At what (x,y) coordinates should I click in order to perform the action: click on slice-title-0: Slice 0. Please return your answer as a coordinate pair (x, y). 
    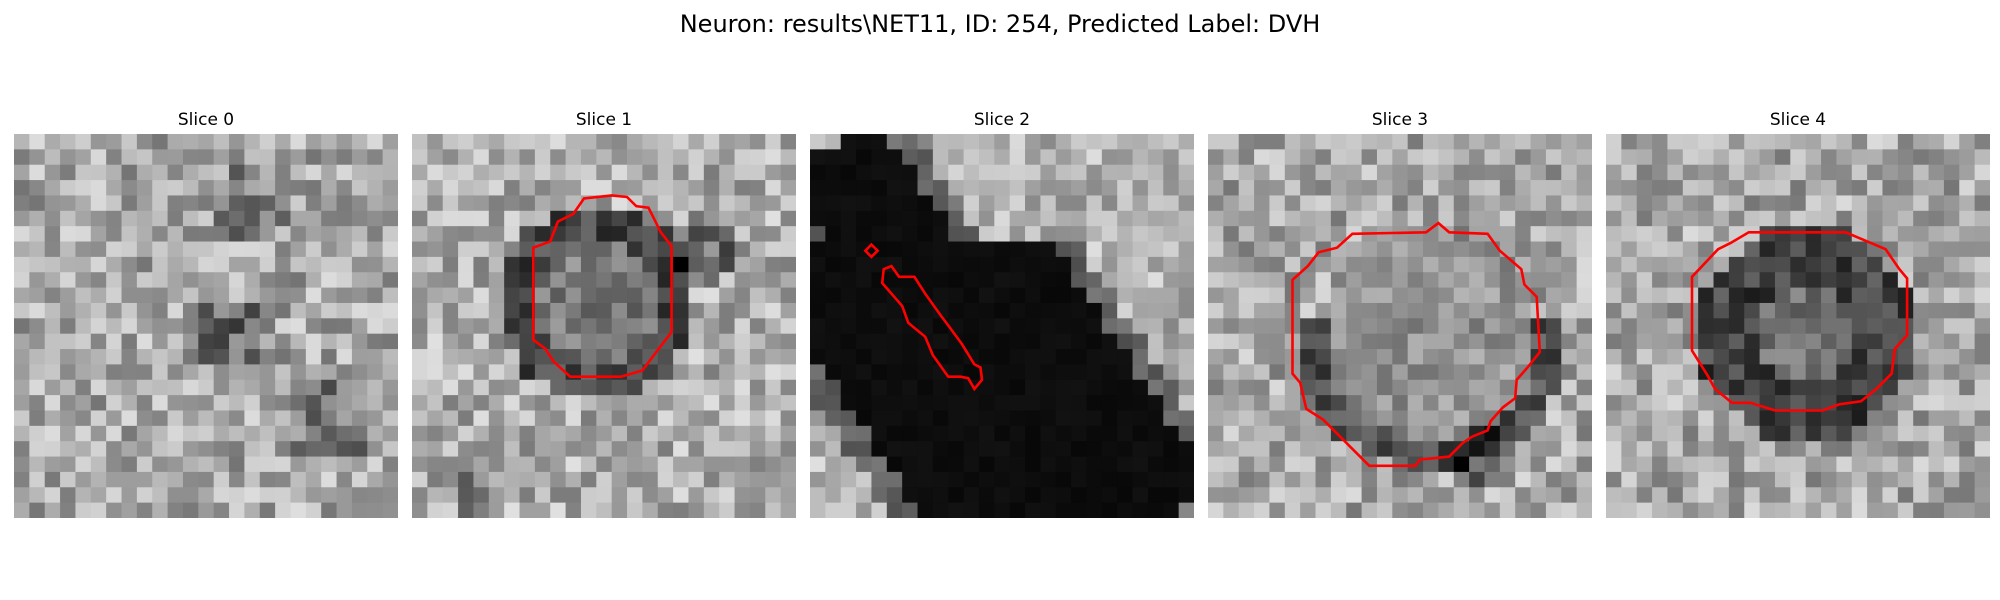
    Looking at the image, I should click on (206, 120).